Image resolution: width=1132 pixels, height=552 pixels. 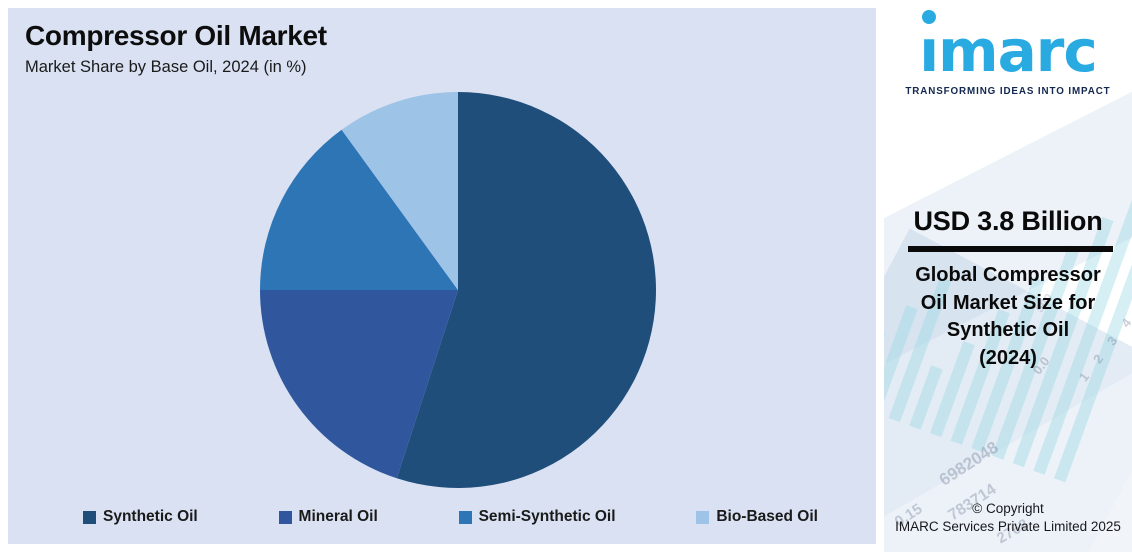 What do you see at coordinates (1008, 357) in the screenshot?
I see `stat-description-line: (2024)` at bounding box center [1008, 357].